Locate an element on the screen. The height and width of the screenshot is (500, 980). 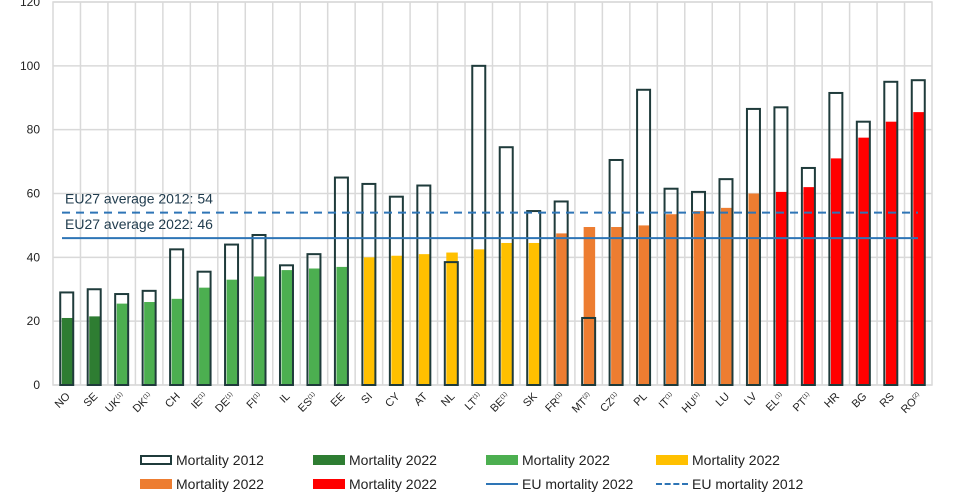
x-tick-label: SK is located at coordinates (530, 399).